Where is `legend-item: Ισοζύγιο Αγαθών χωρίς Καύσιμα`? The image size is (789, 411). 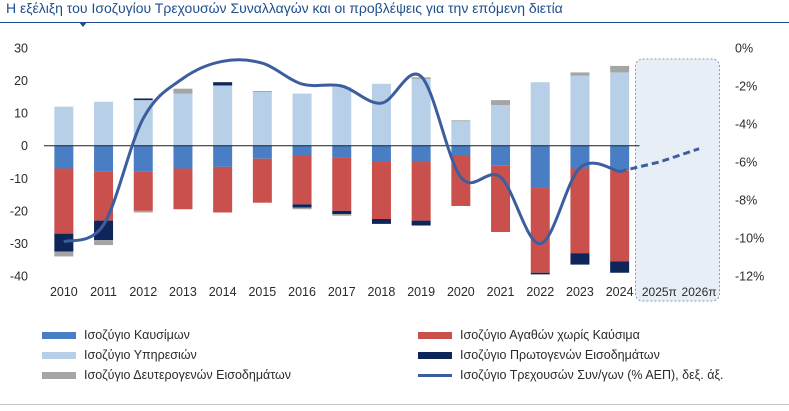 legend-item: Ισοζύγιο Αγαθών χωρίς Καύσιμα is located at coordinates (529, 335).